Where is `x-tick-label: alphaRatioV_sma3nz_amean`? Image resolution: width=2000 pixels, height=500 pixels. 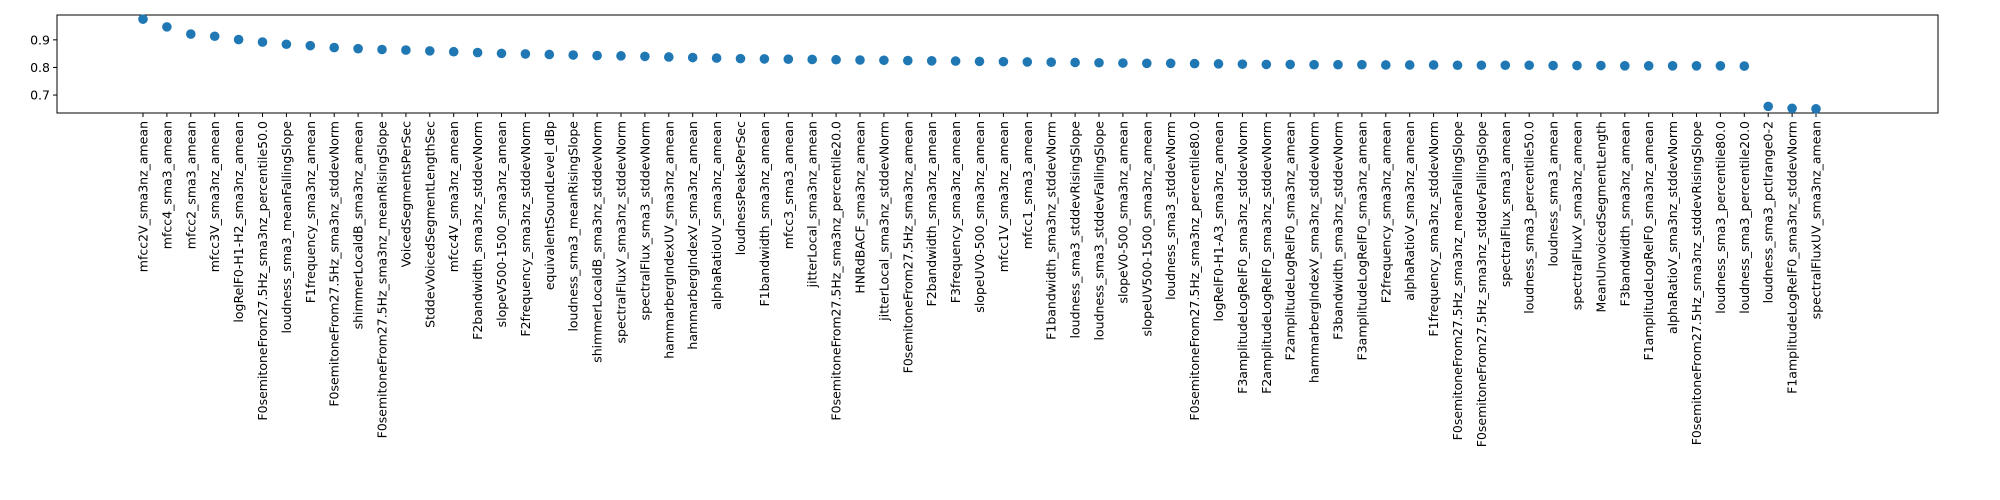
x-tick-label: alphaRatioV_sma3nz_amean is located at coordinates (1409, 211).